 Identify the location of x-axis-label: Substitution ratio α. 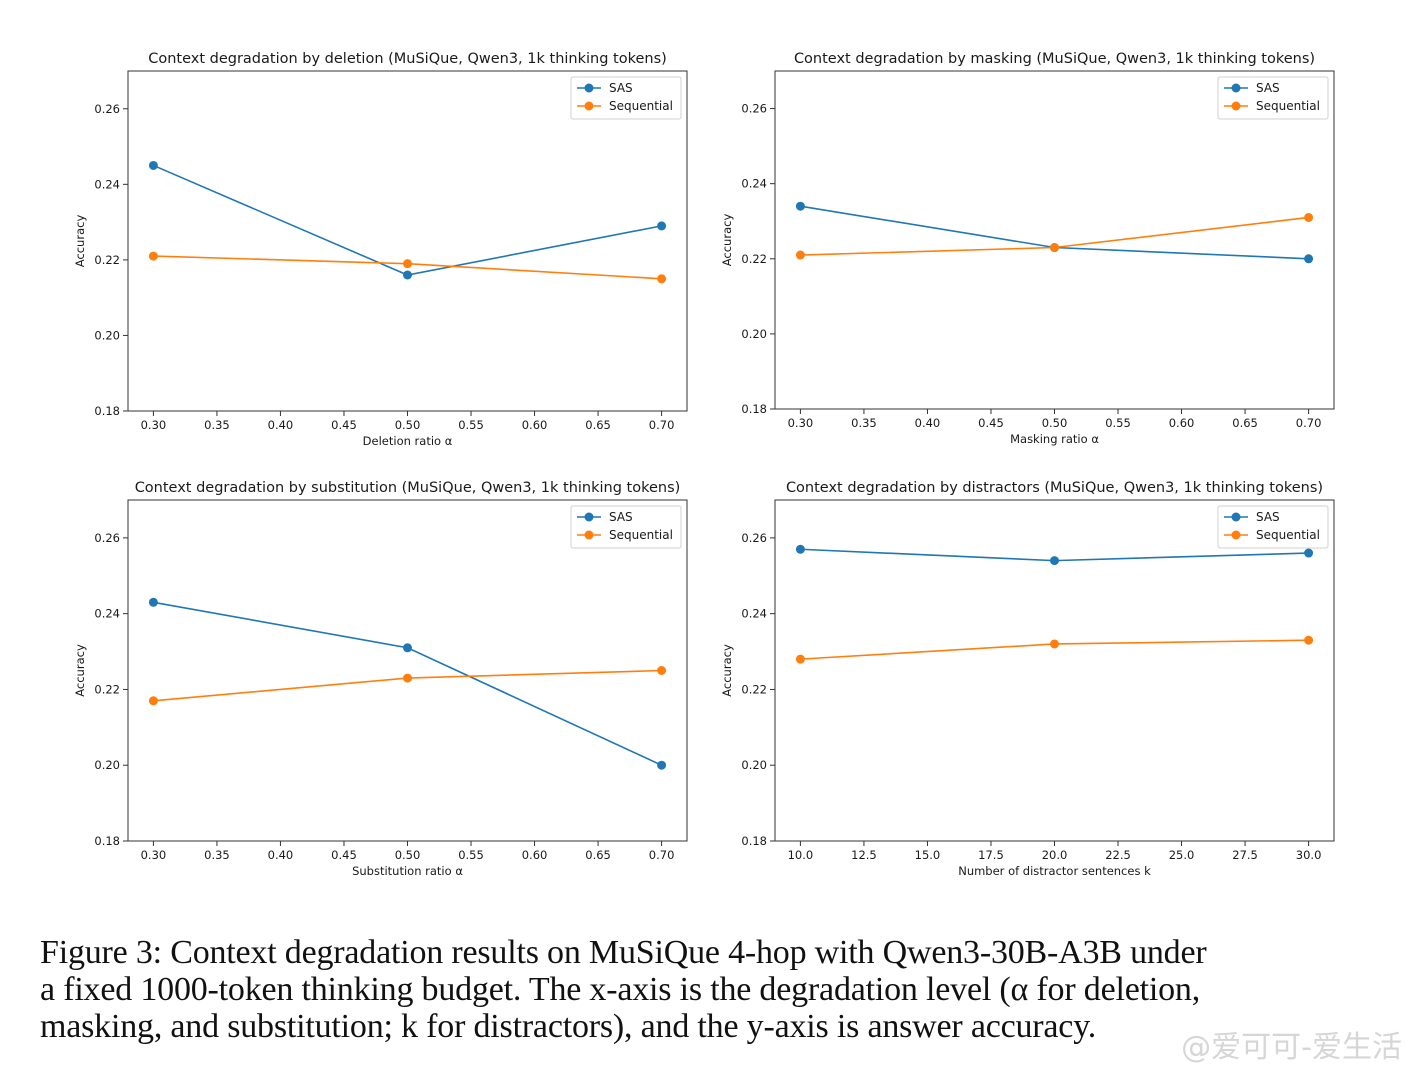
(407, 871).